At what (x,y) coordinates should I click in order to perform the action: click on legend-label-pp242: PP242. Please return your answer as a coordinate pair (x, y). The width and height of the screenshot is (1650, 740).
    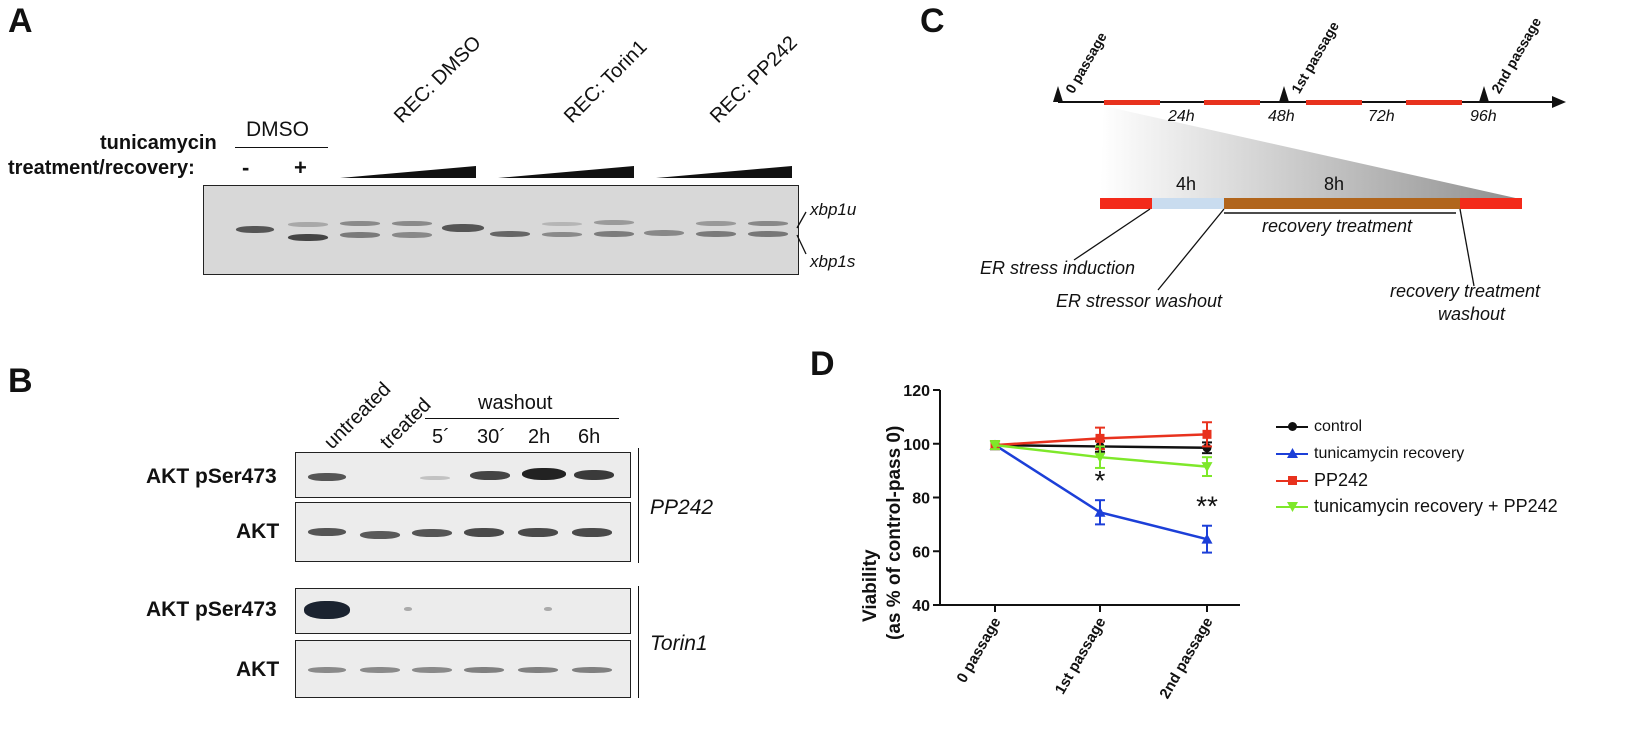
    Looking at the image, I should click on (1341, 480).